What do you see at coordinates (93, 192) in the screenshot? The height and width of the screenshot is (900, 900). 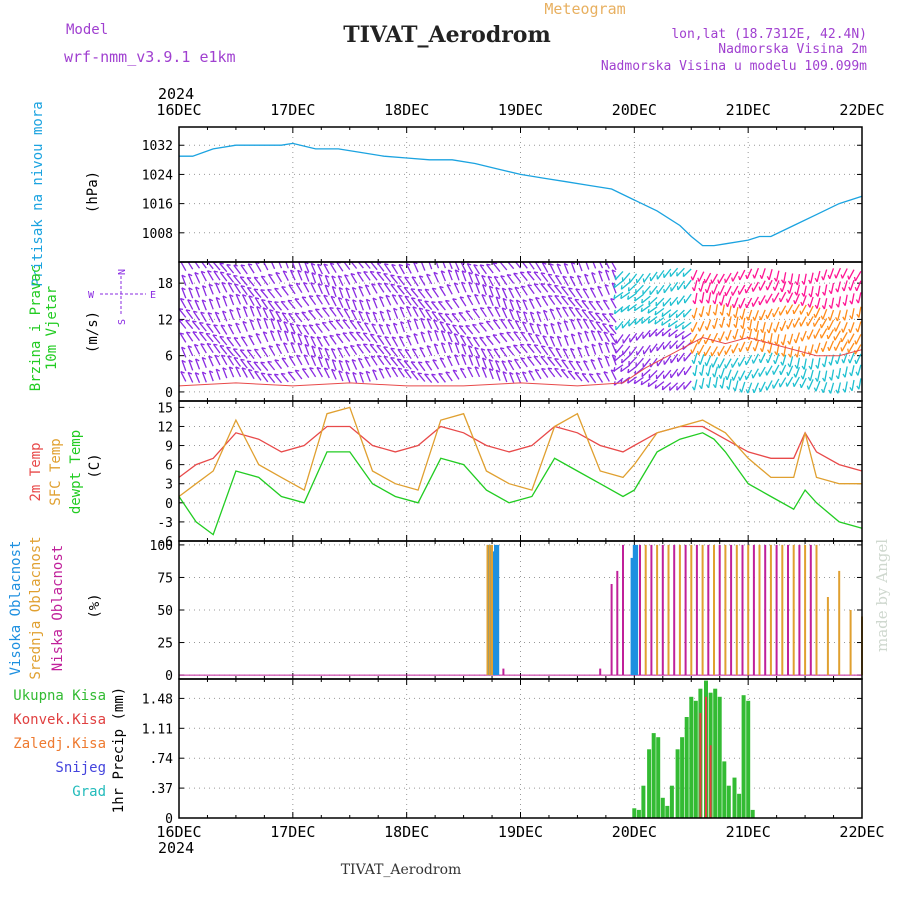 I see `pressure-unit: (hPa)` at bounding box center [93, 192].